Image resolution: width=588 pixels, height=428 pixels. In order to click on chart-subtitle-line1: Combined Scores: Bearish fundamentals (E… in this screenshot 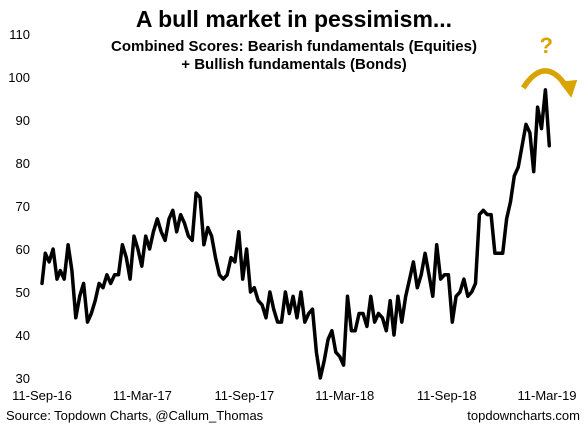, I will do `click(294, 46)`.